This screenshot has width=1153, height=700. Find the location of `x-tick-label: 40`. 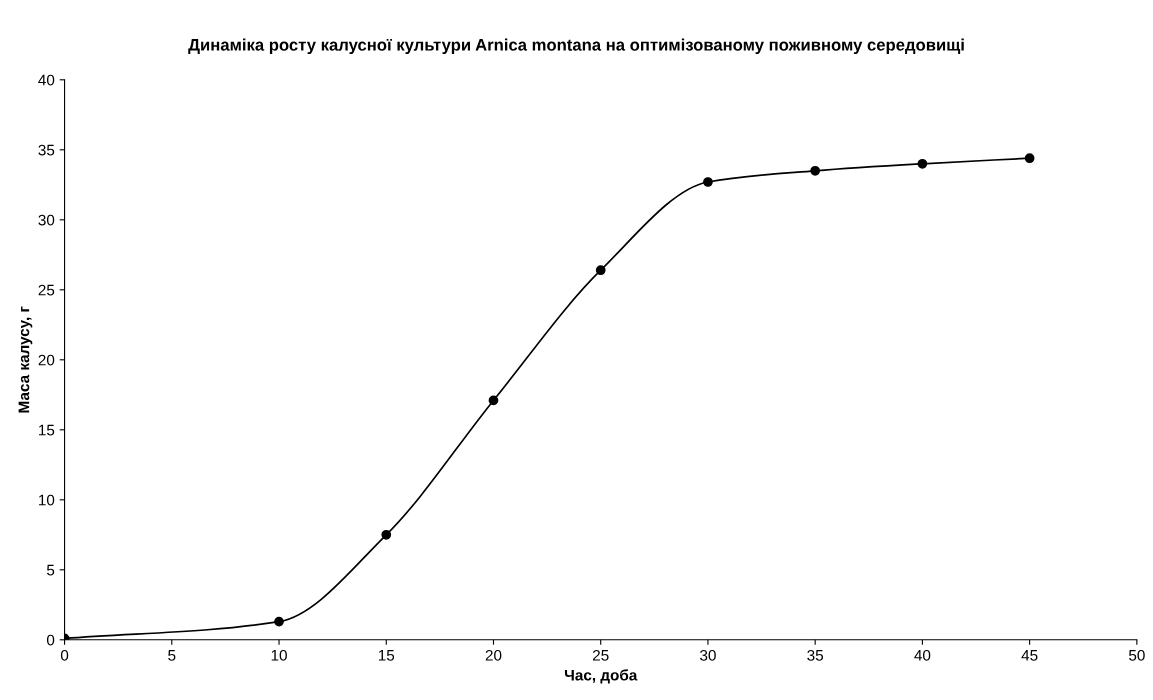

x-tick-label: 40 is located at coordinates (922, 655).